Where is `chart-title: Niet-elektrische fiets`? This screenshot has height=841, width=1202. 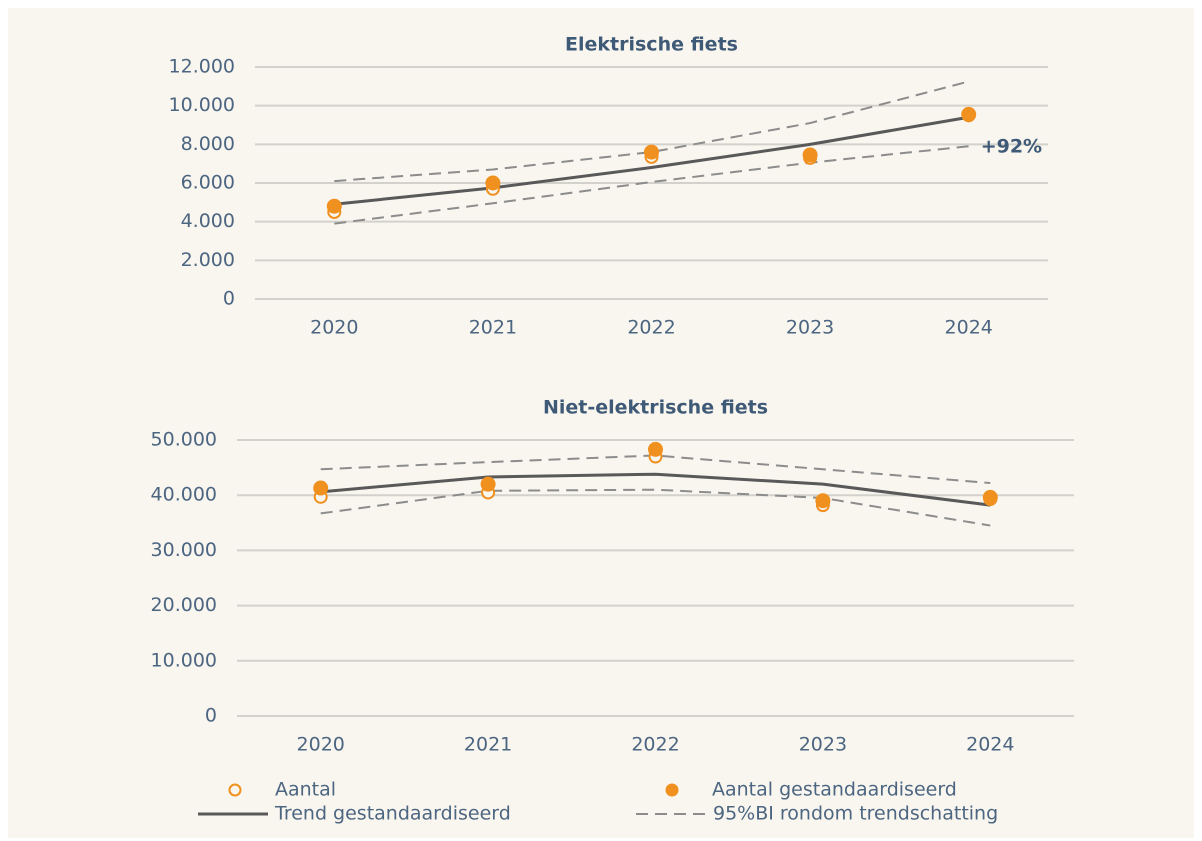
chart-title: Niet-elektrische fiets is located at coordinates (655, 408).